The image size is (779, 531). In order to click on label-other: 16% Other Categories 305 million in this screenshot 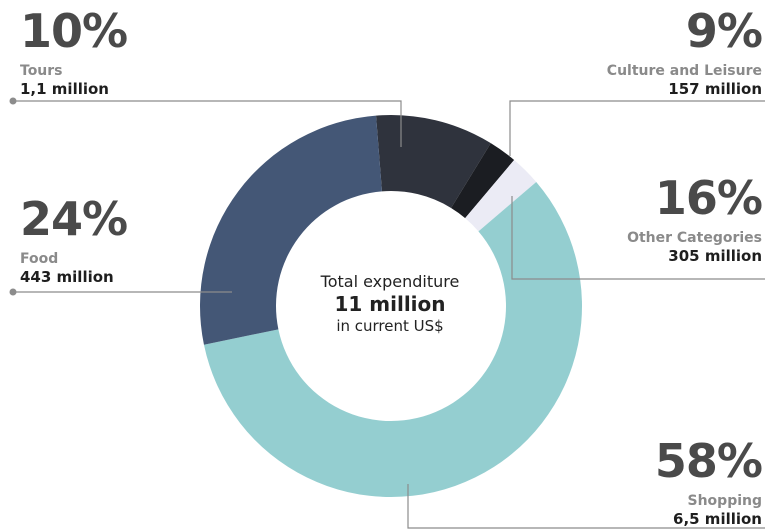, I will do `click(695, 218)`.